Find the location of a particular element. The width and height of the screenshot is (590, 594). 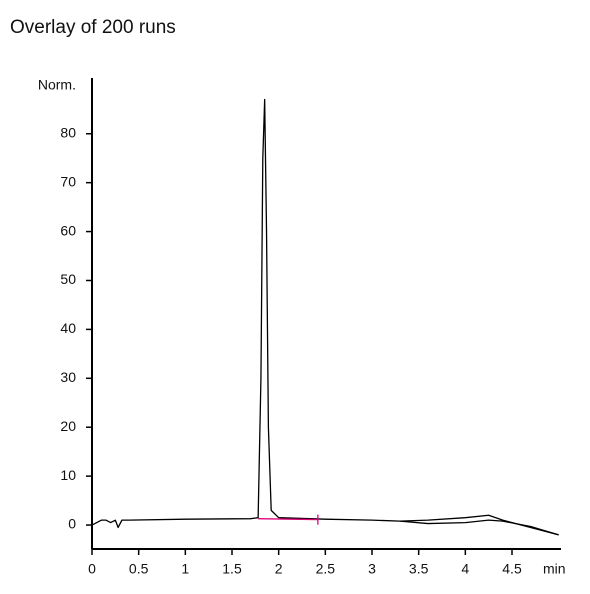

y-tick-label: 80 is located at coordinates (68, 132).